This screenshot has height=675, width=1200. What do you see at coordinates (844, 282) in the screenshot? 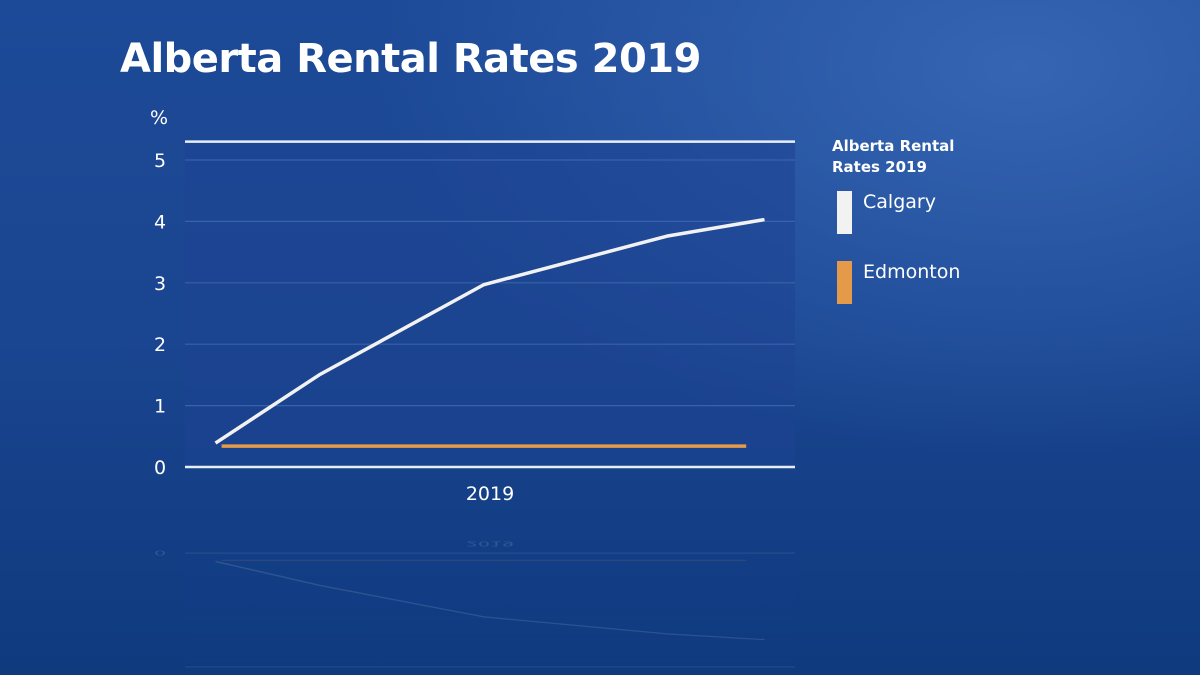
I see `legend-swatch-edmonton` at bounding box center [844, 282].